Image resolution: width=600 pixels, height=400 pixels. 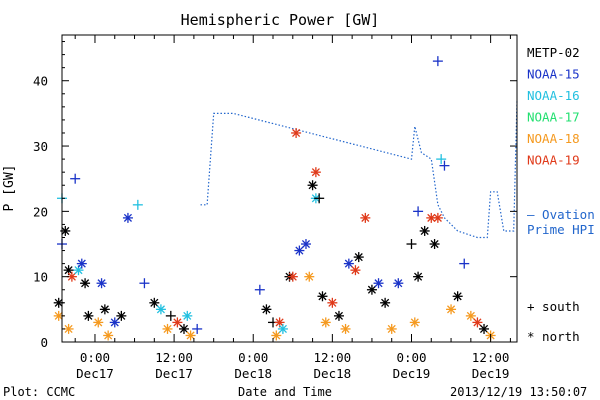 What do you see at coordinates (40, 146) in the screenshot?
I see `y-tick-label: 30` at bounding box center [40, 146].